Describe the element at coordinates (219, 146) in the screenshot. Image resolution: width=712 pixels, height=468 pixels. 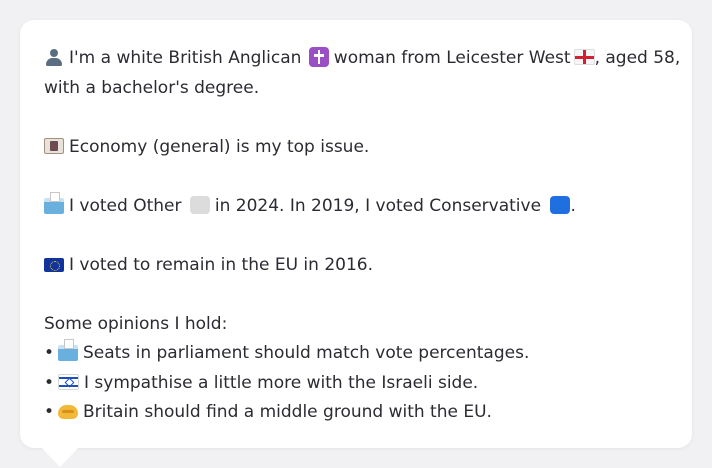
I see `top-issue-text: Economy (general) is my top issue.` at that location.